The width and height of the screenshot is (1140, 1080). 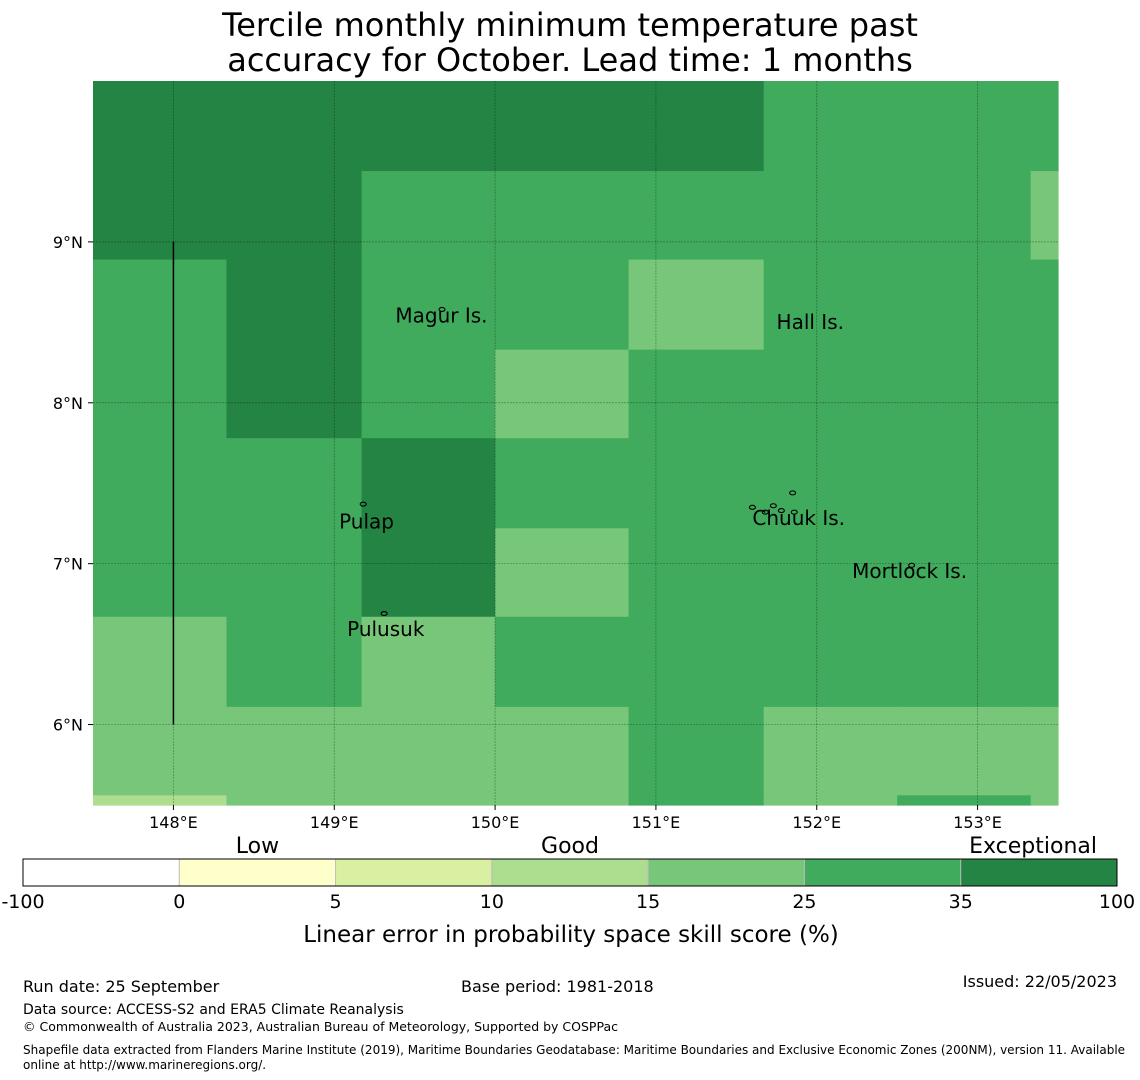 I want to click on place-label: Hall Is., so click(x=810, y=322).